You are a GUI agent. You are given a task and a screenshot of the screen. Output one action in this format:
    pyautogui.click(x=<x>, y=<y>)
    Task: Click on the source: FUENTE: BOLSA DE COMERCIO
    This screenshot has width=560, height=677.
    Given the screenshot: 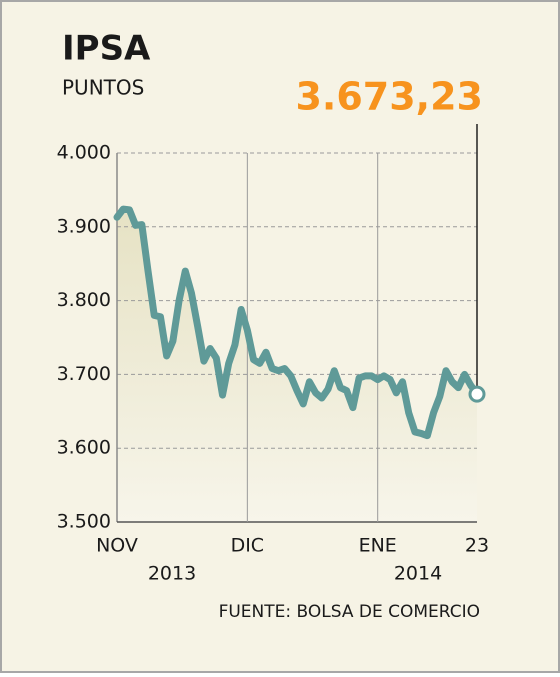 What is the action you would take?
    pyautogui.click(x=349, y=612)
    